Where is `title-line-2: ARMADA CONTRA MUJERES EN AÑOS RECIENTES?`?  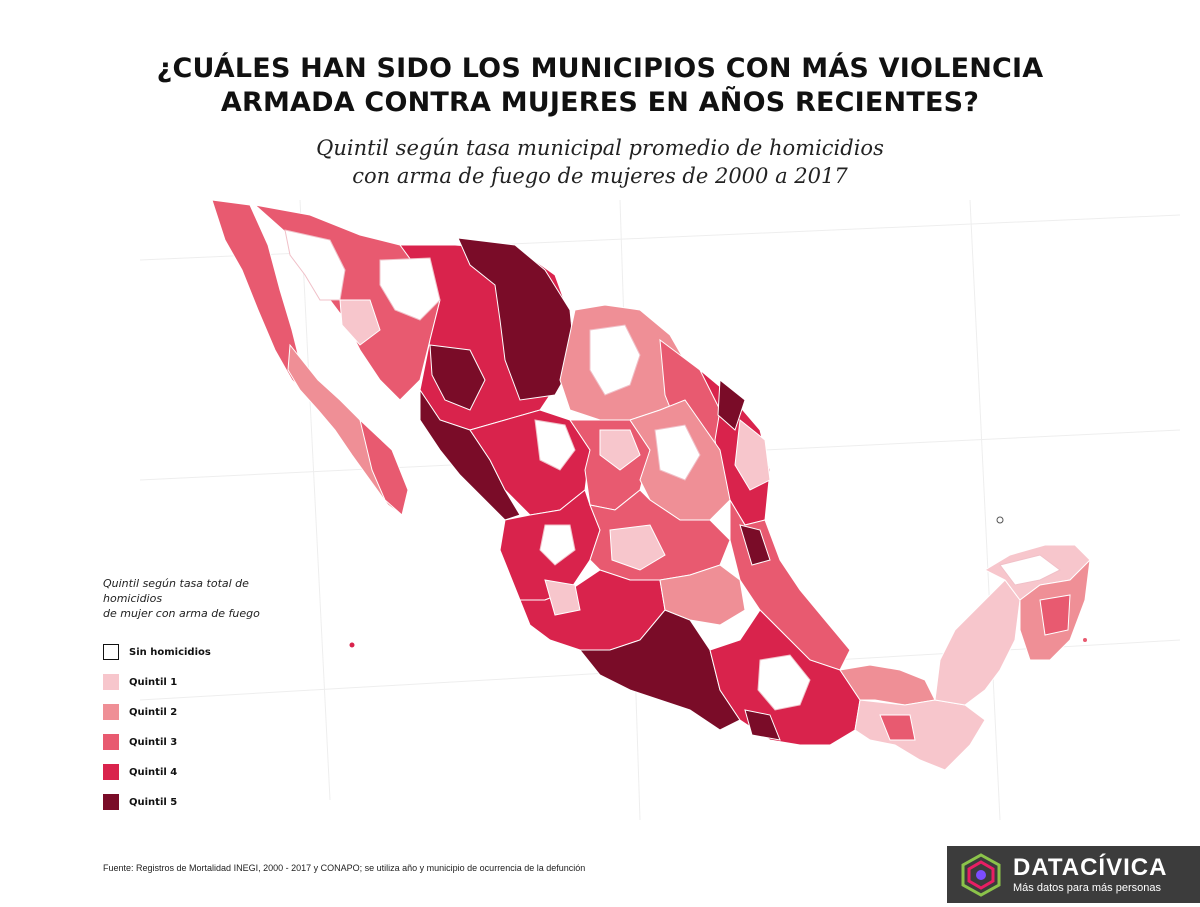 title-line-2: ARMADA CONTRA MUJERES EN AÑOS RECIENTES? is located at coordinates (600, 102).